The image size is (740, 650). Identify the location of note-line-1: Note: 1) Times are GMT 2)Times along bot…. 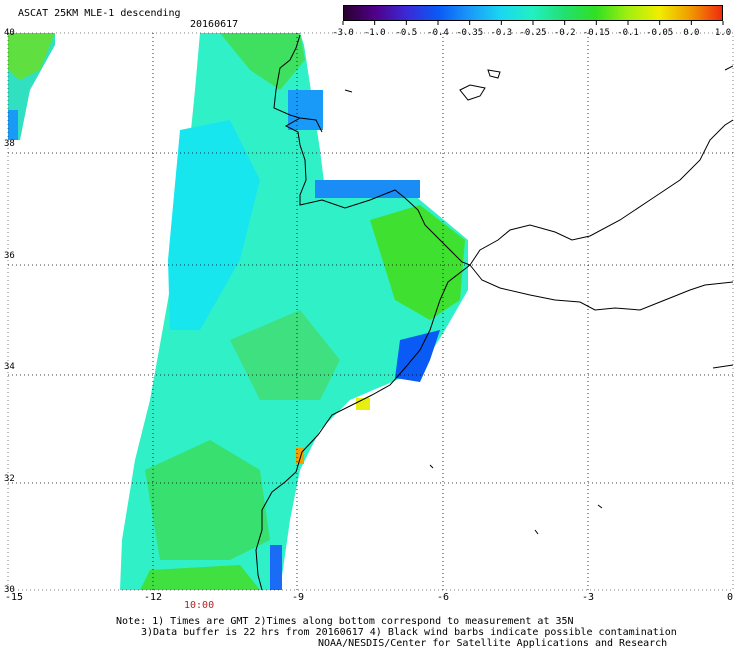
(345, 621).